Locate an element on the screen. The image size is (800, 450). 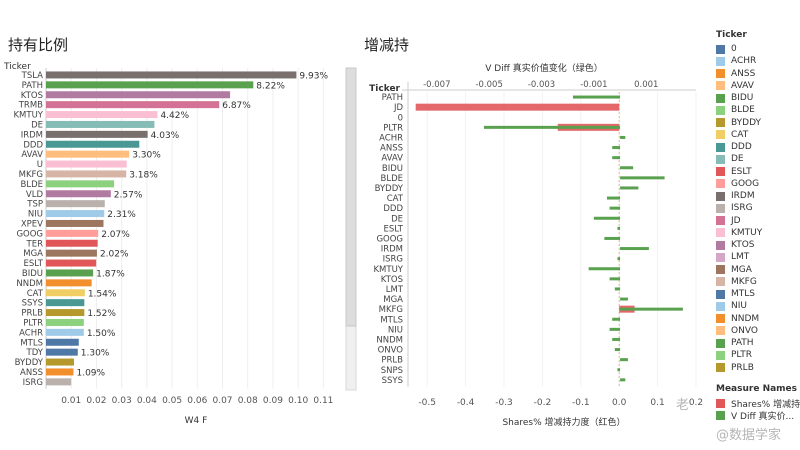
legend-item: DDD is located at coordinates (758, 147).